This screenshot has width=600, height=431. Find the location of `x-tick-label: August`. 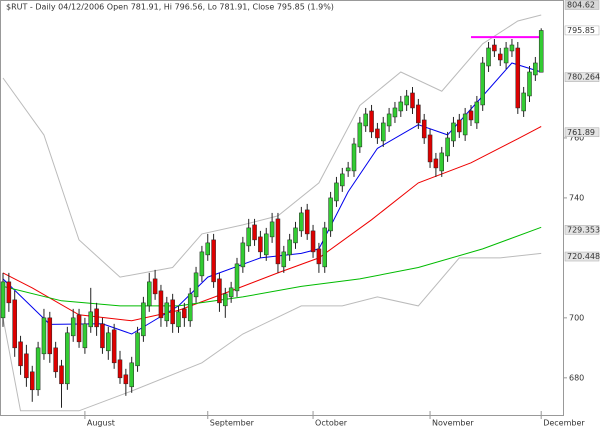

x-tick-label: August is located at coordinates (101, 423).